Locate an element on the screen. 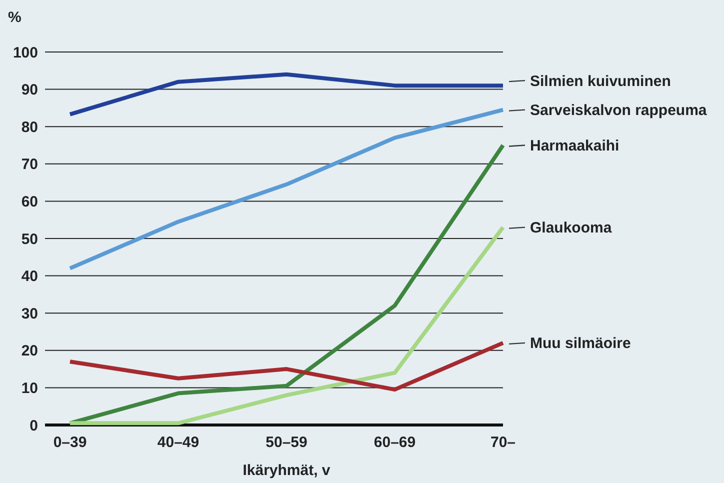  x-axis-title: Ikäryhmät, v is located at coordinates (286, 470).